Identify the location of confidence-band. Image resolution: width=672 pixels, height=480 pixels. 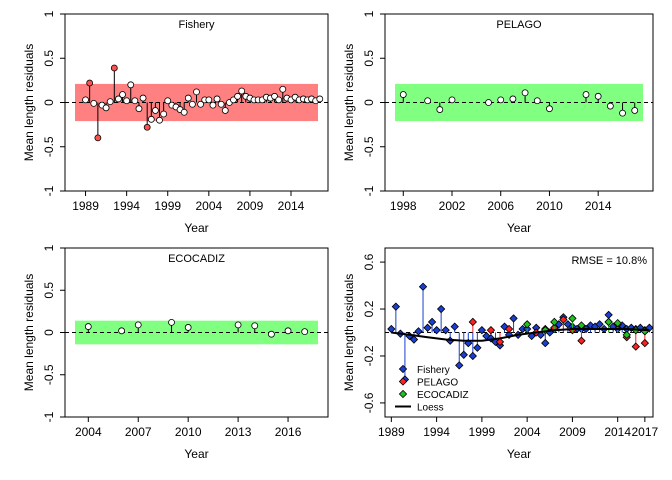
(196, 332).